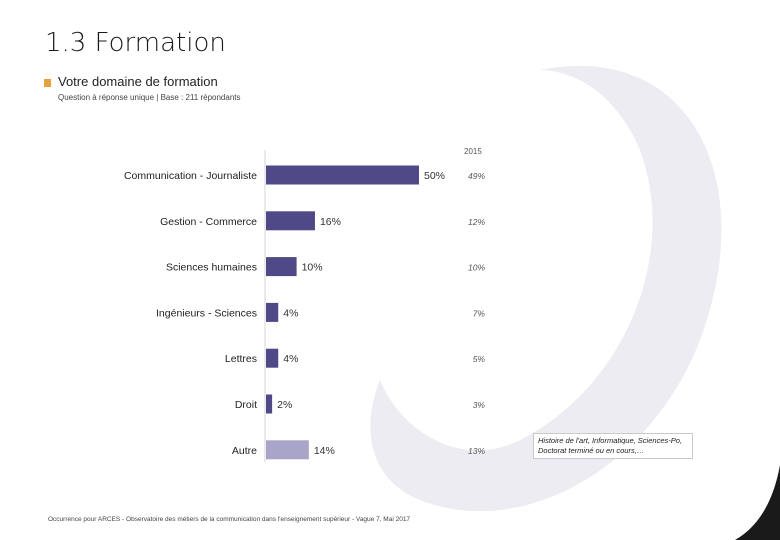 Image resolution: width=780 pixels, height=540 pixels. Describe the element at coordinates (138, 81) in the screenshot. I see `page-subtitle: Votre domaine de formation` at that location.